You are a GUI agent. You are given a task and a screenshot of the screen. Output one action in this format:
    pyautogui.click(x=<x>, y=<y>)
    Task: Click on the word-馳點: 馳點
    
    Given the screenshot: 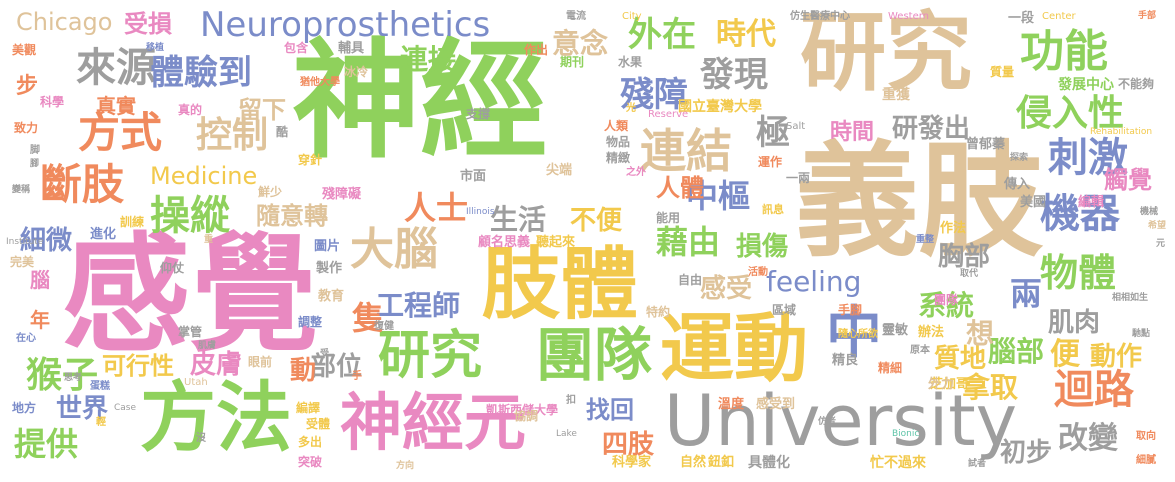 What is the action you would take?
    pyautogui.click(x=1141, y=334)
    